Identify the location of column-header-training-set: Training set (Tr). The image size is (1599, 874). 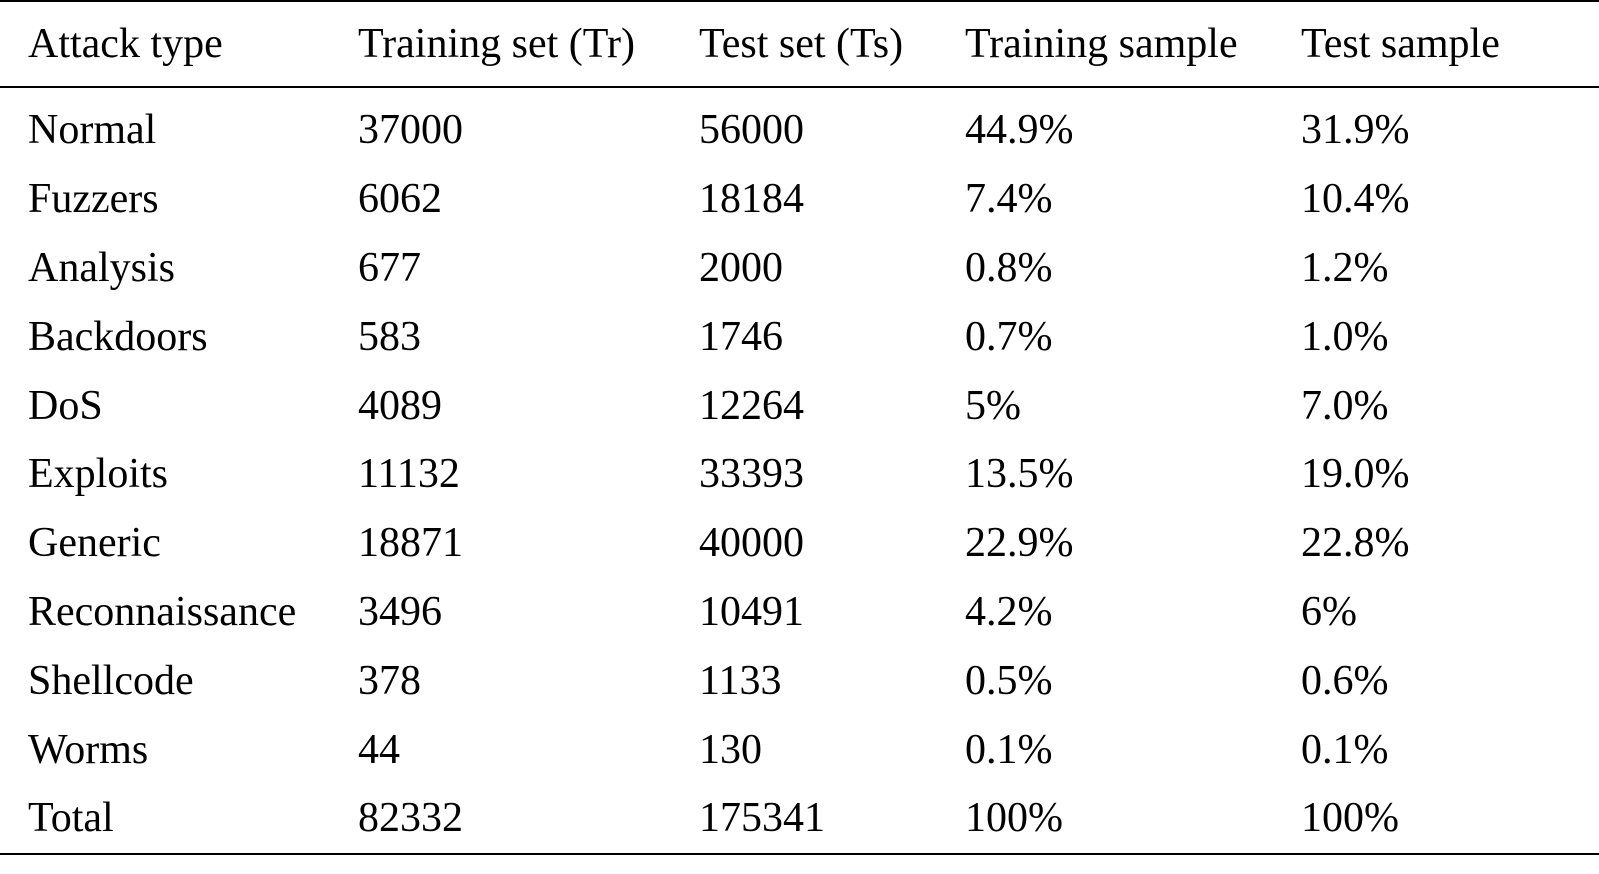
(526, 44).